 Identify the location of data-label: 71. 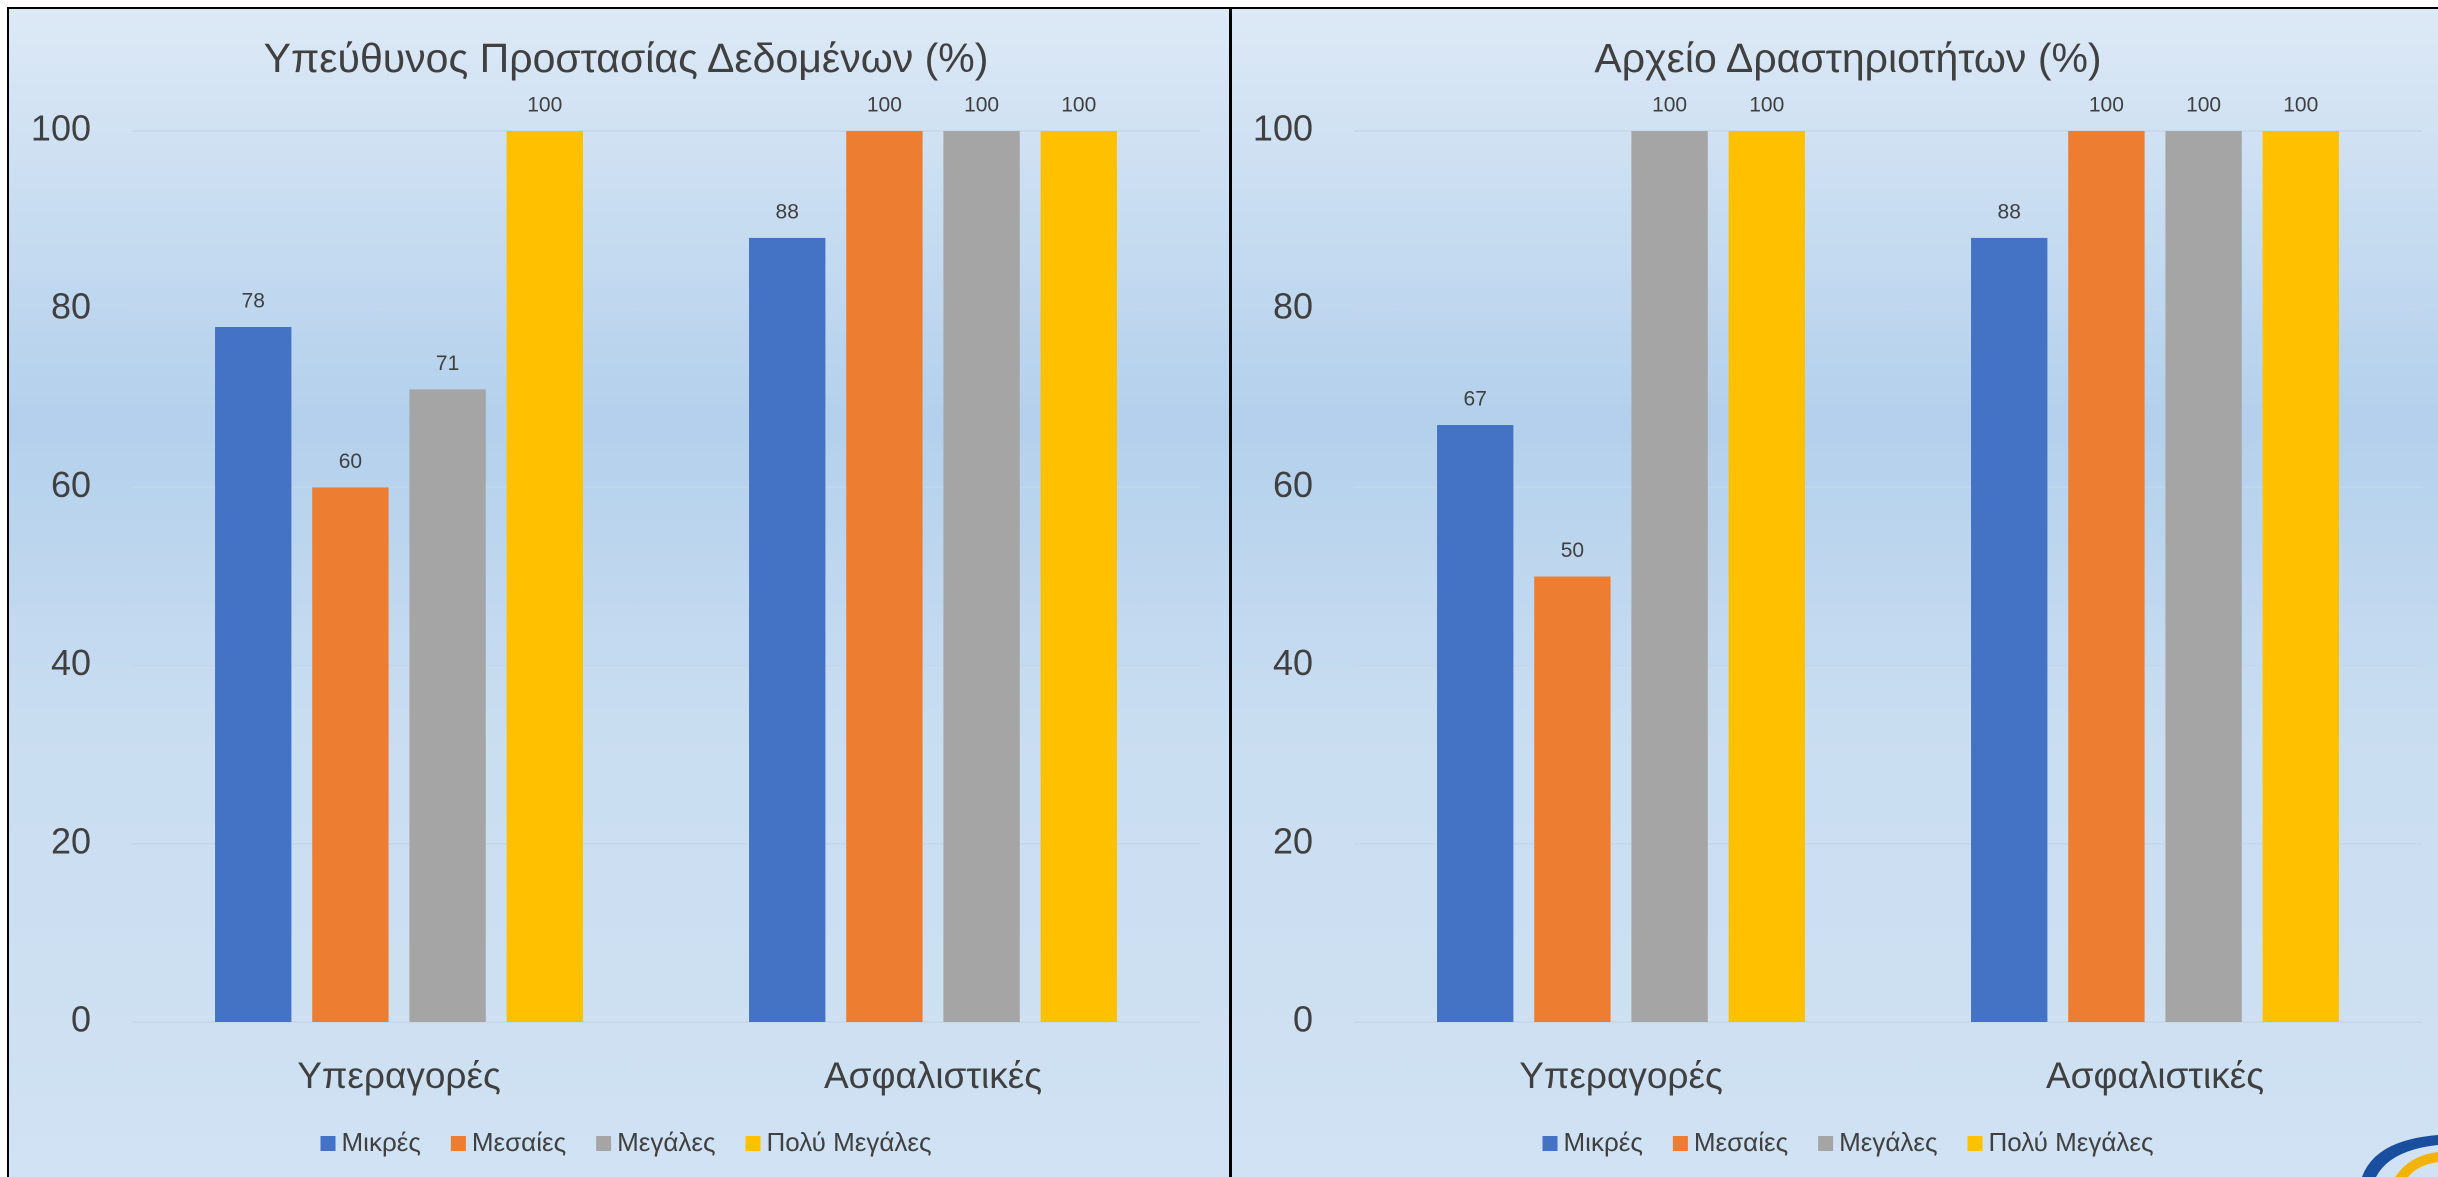
(447, 363).